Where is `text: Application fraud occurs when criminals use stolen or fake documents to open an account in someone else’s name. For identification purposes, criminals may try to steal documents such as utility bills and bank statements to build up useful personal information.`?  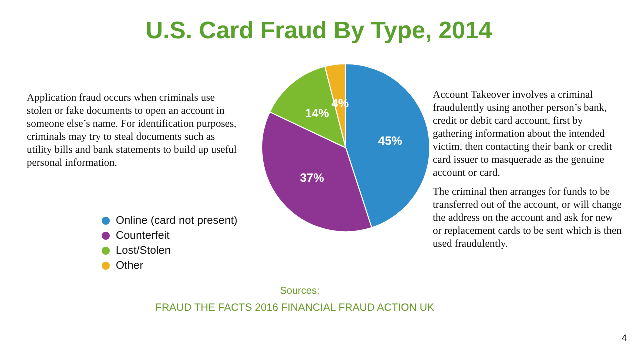
text: Application fraud occurs when criminals use stolen or fake documents to open an account in someone else’s name. For identification purposes, criminals may try to steal documents such as utility bills and bank statements to build up useful personal information. is located at coordinates (132, 131).